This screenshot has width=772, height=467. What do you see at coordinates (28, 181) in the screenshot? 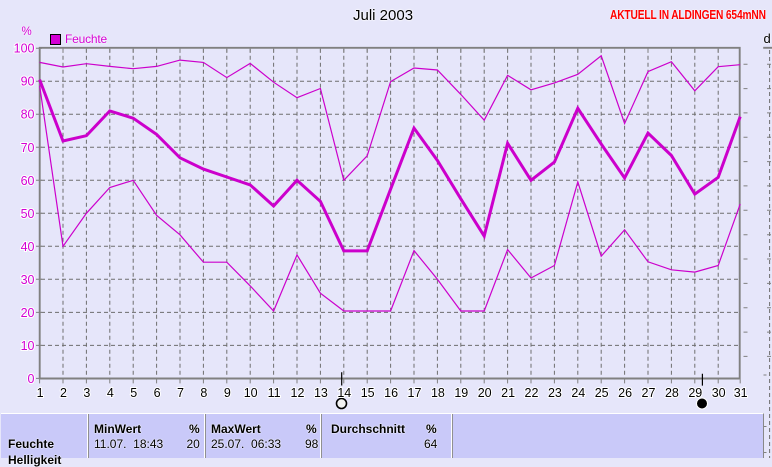
I see `svg-text: 60` at bounding box center [28, 181].